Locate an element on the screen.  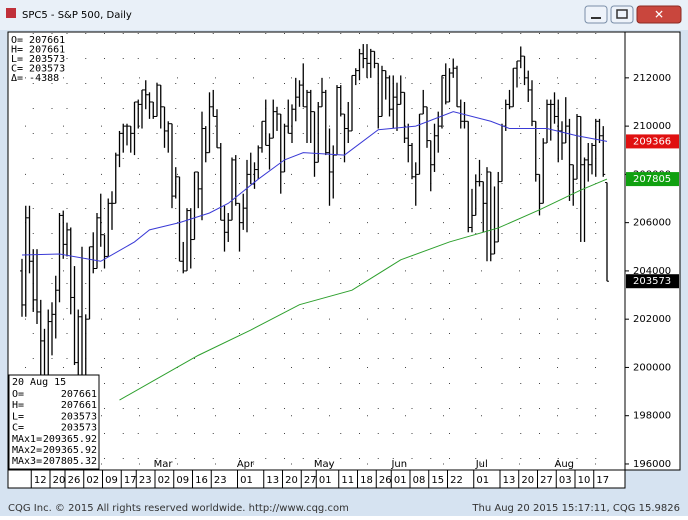
price-axis is located at coordinates (652, 251).